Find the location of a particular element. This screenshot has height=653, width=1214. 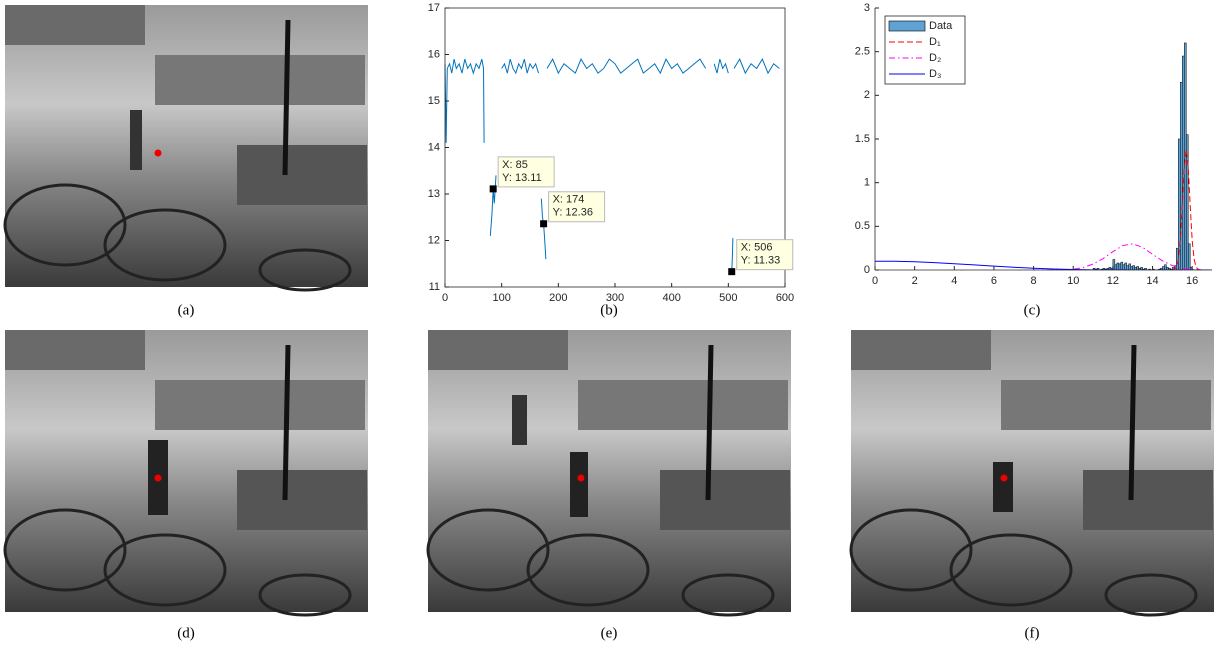

y-tick-label: 1.5 is located at coordinates (862, 139).